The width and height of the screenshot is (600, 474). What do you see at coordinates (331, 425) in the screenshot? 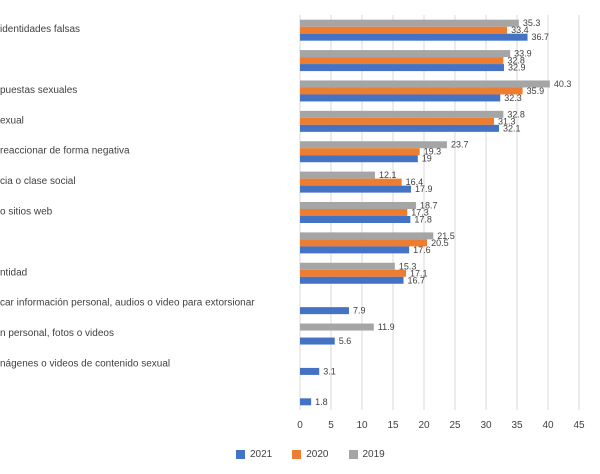
I see `x-tick-label: 5` at bounding box center [331, 425].